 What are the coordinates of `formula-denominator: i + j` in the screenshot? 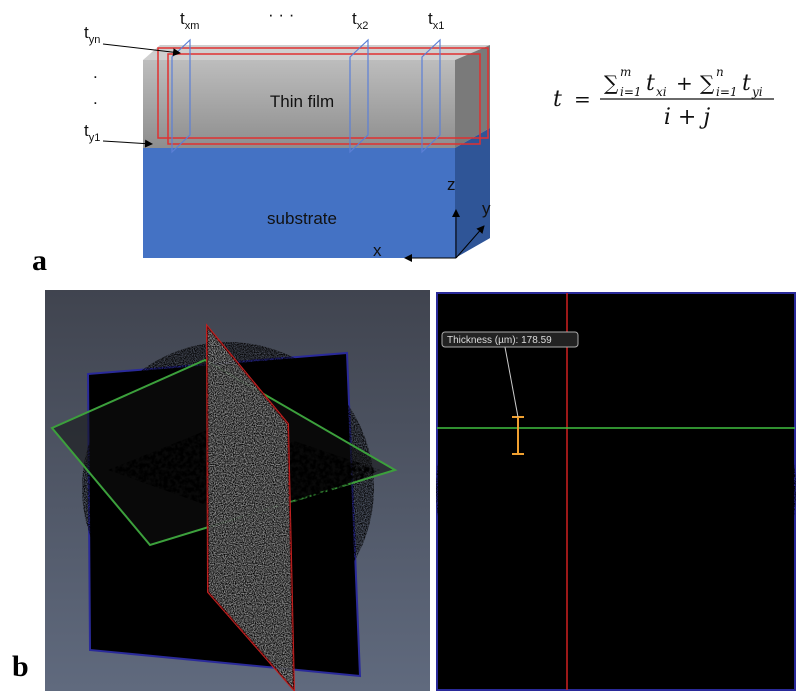 It's located at (687, 117).